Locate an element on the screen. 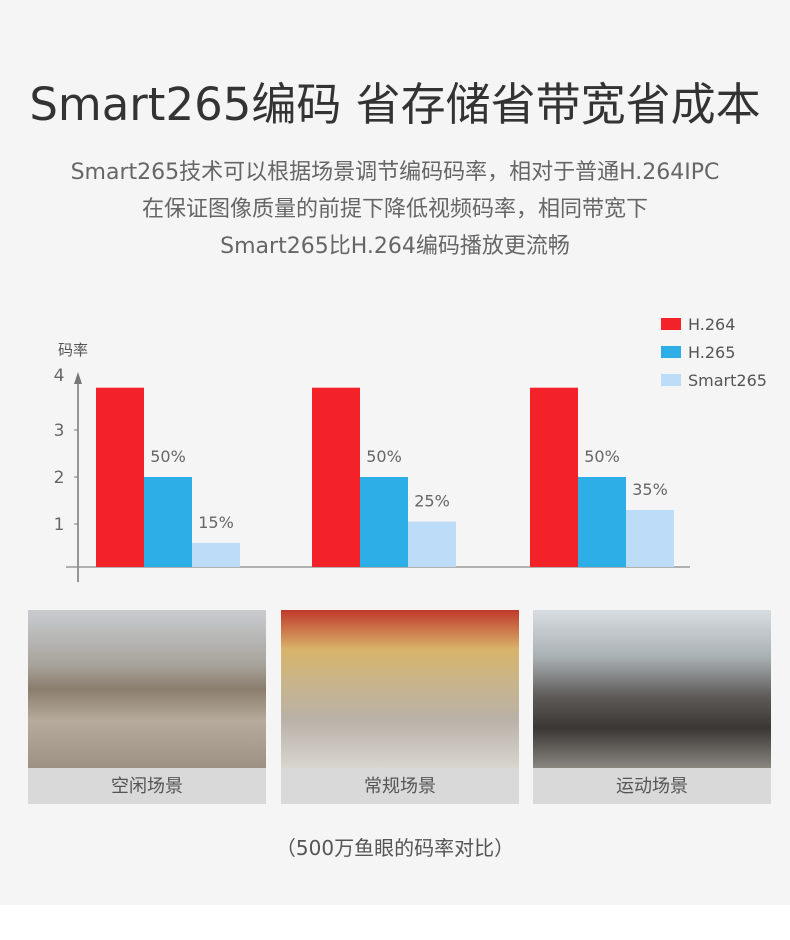 This screenshot has height=940, width=790. subtitle-line-1: Smart265技术可以根据场景调节编码码率，相对于普通H.264IPC is located at coordinates (395, 172).